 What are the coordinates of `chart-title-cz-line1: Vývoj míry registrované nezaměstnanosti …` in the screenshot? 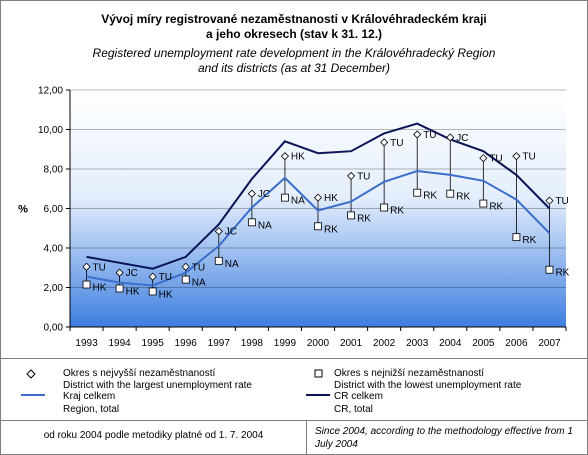 It's located at (294, 19).